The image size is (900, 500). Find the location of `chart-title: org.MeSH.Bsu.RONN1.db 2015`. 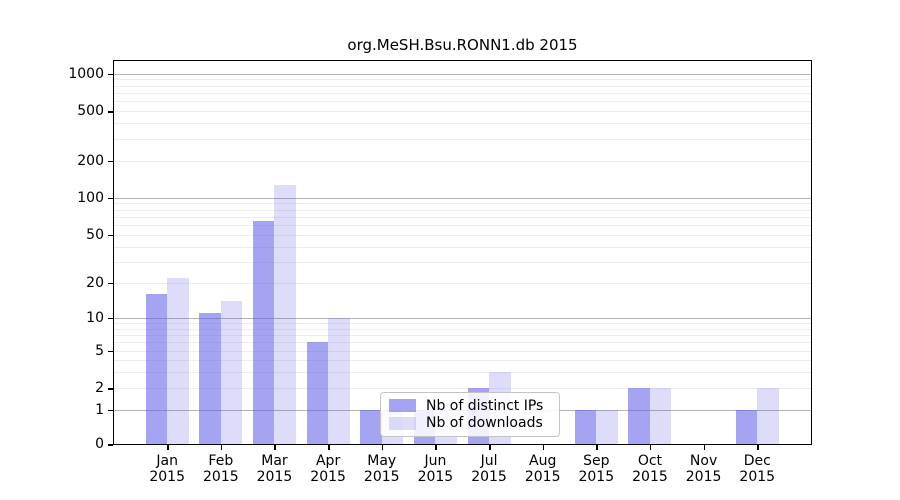

chart-title: org.MeSH.Bsu.RONN1.db 2015 is located at coordinates (462, 45).